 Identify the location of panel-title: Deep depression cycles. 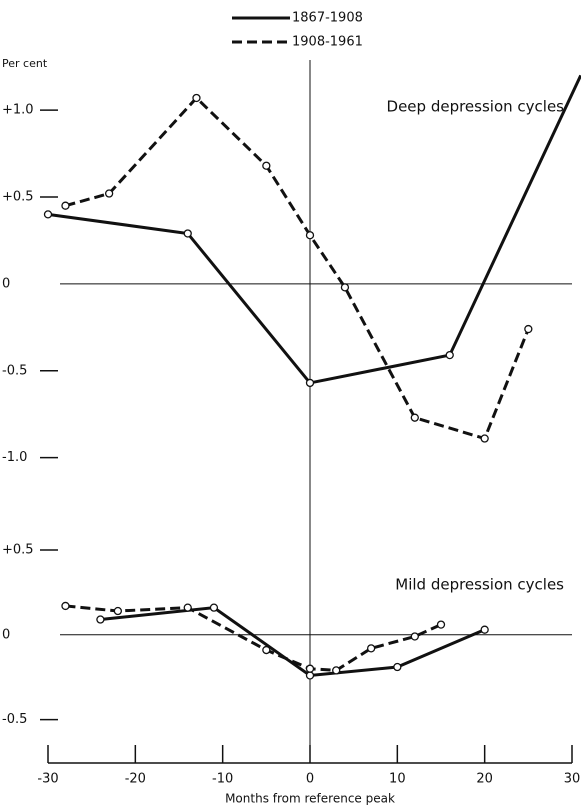
(476, 107).